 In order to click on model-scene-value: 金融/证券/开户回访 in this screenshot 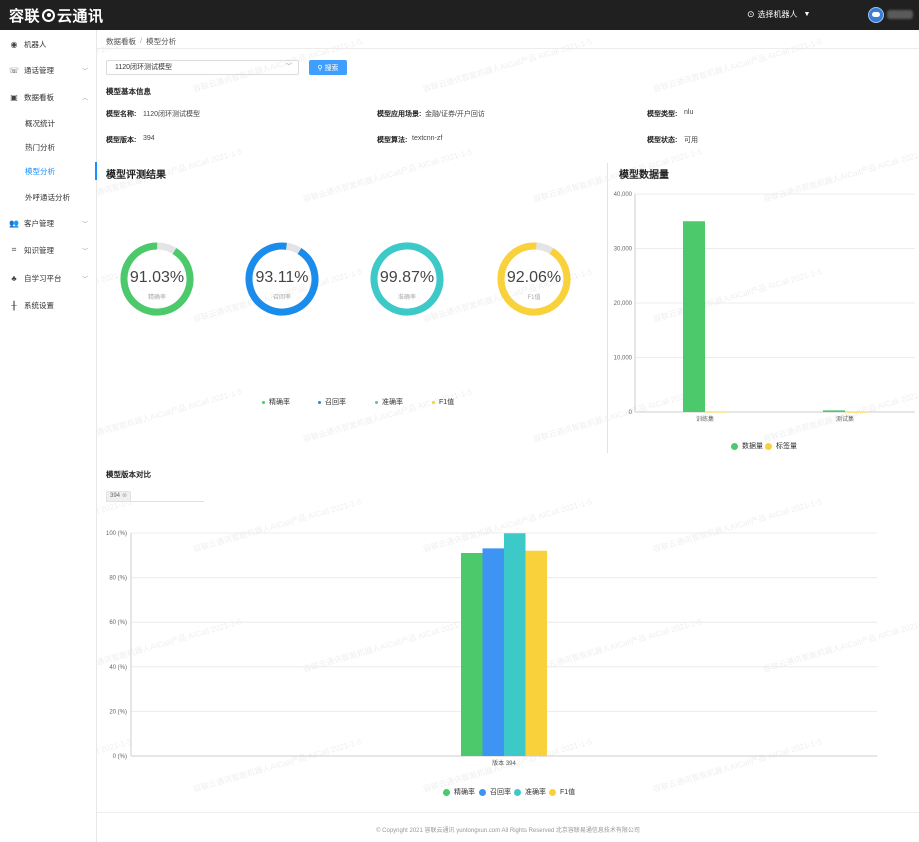, I will do `click(455, 114)`.